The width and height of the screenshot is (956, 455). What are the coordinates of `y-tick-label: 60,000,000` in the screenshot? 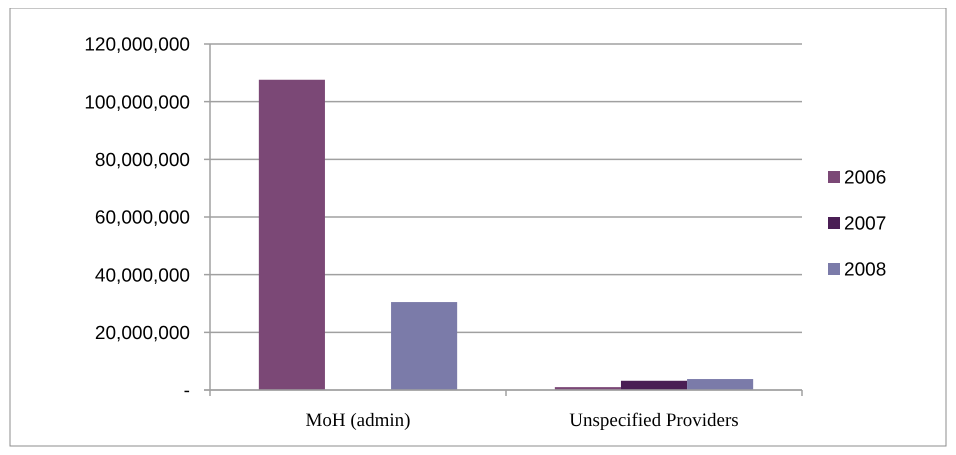 It's located at (142, 218).